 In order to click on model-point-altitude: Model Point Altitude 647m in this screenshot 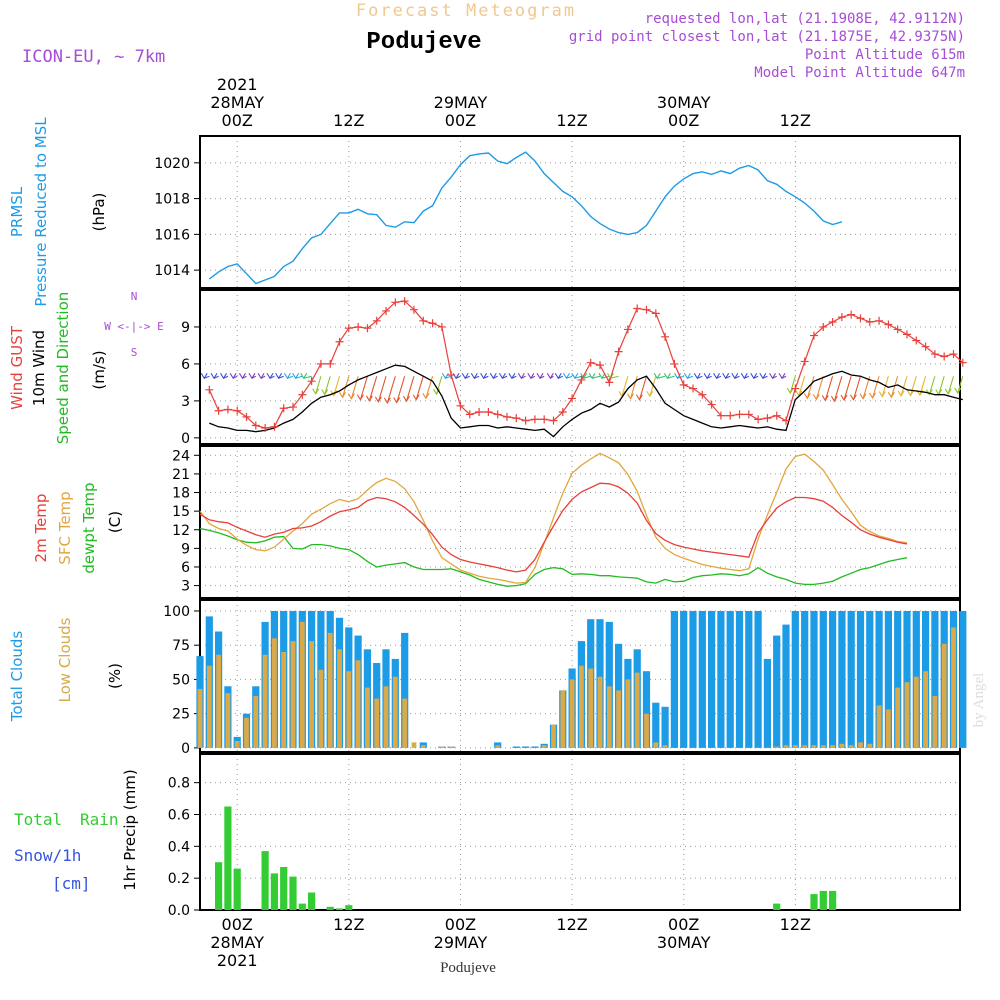, I will do `click(859, 73)`.